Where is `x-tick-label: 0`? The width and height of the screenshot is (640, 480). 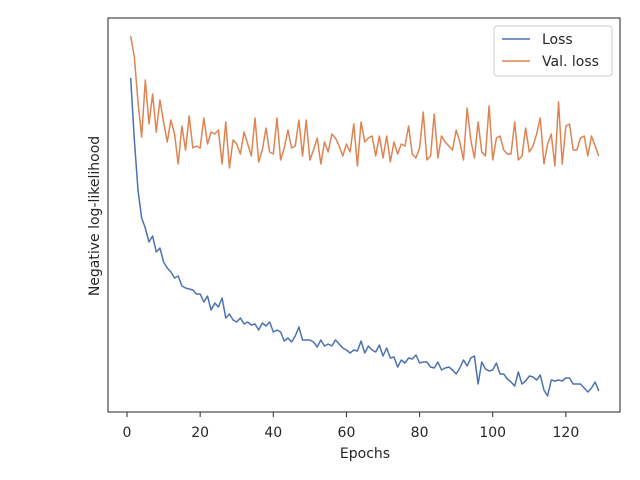
x-tick-label: 0 is located at coordinates (127, 433).